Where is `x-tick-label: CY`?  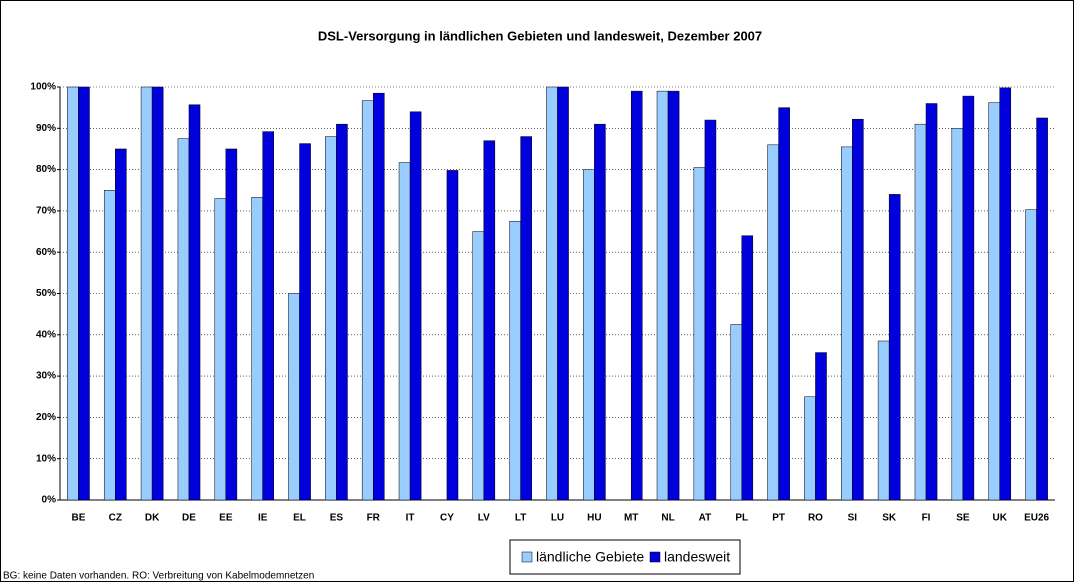 x-tick-label: CY is located at coordinates (447, 518).